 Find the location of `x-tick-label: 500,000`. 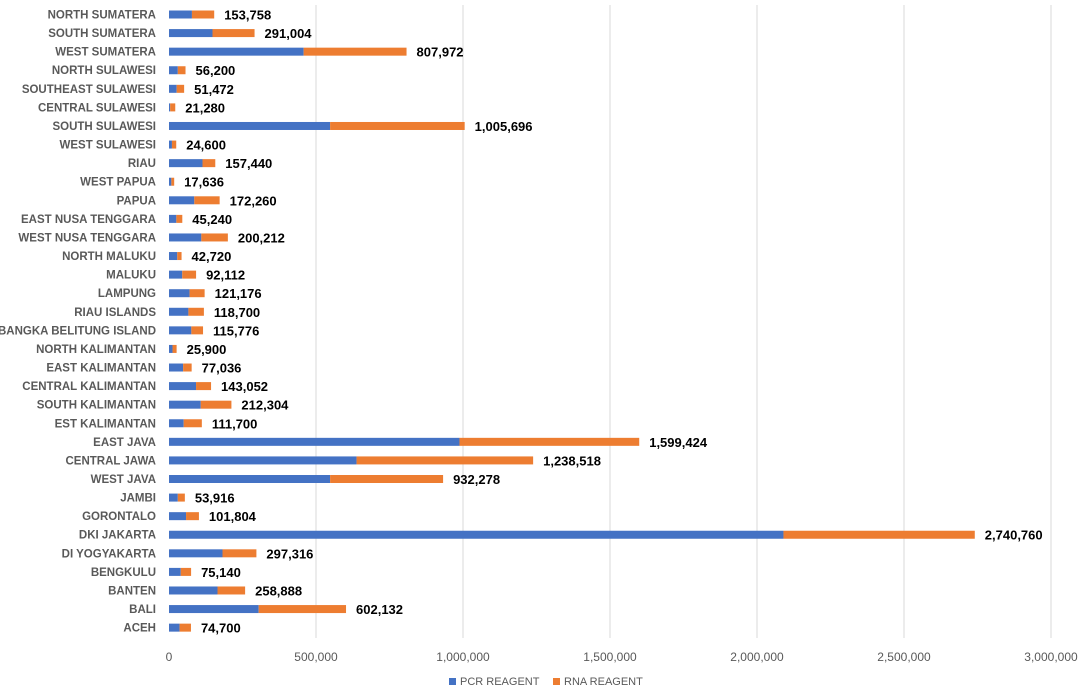

x-tick-label: 500,000 is located at coordinates (316, 657).